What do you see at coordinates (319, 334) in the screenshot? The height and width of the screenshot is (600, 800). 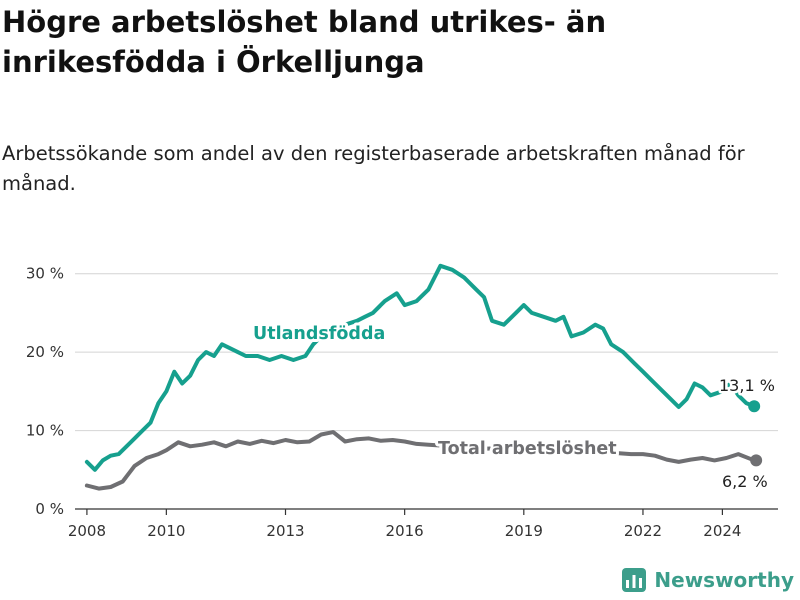 I see `series-label-foreign-born: Utlandsfödda` at bounding box center [319, 334].